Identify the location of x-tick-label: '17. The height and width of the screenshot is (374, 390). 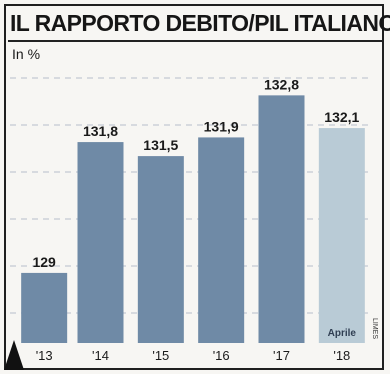
(281, 355).